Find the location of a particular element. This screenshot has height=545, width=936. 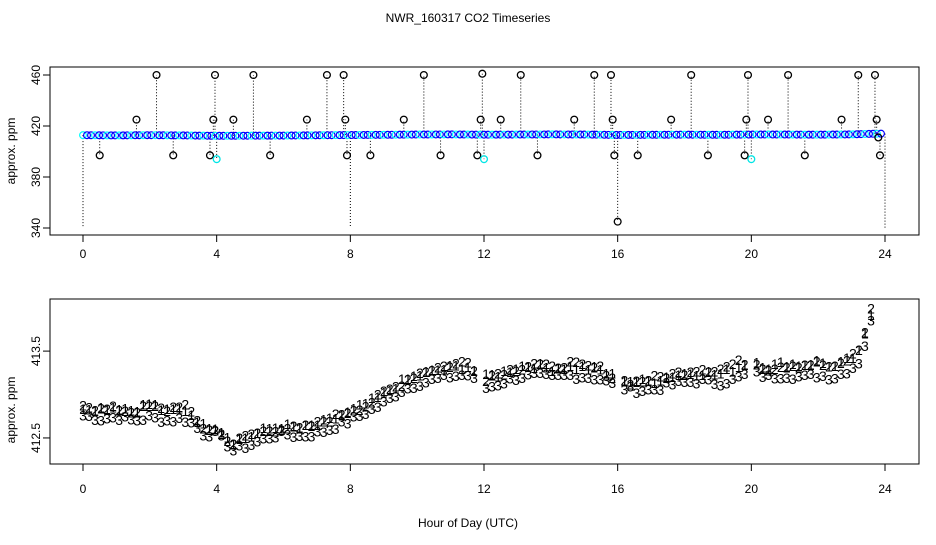

bottom-x-tick-label: 12 is located at coordinates (484, 489).